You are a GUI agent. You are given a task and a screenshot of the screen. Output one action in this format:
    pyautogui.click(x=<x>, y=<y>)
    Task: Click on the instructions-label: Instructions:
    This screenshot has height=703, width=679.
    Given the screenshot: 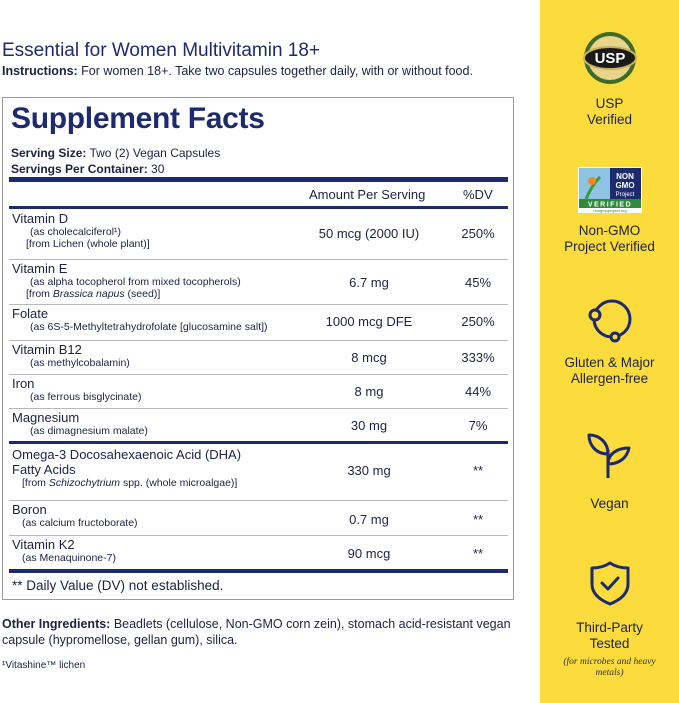 What is the action you would take?
    pyautogui.click(x=40, y=71)
    